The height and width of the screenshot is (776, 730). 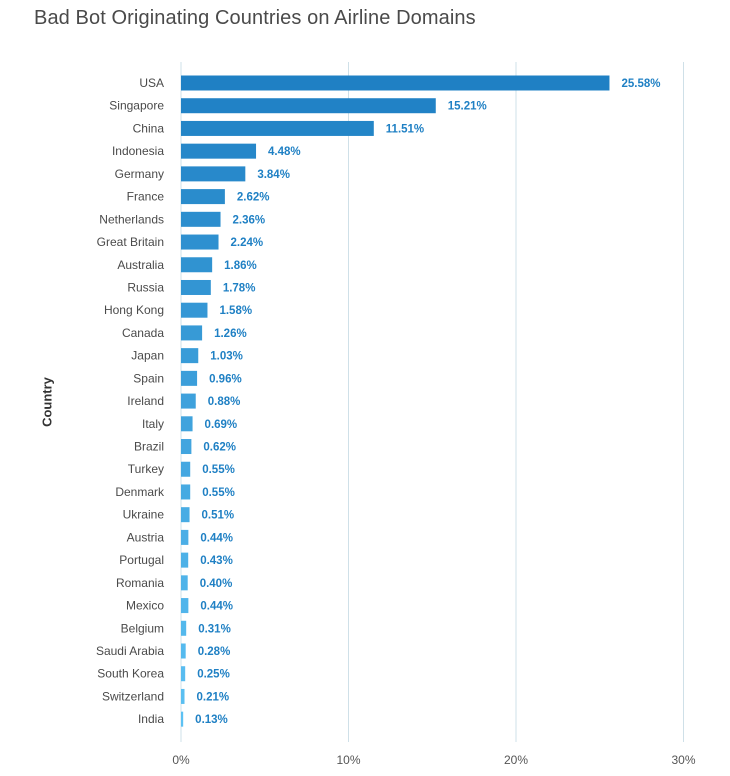 What do you see at coordinates (146, 469) in the screenshot?
I see `category-label: Turkey` at bounding box center [146, 469].